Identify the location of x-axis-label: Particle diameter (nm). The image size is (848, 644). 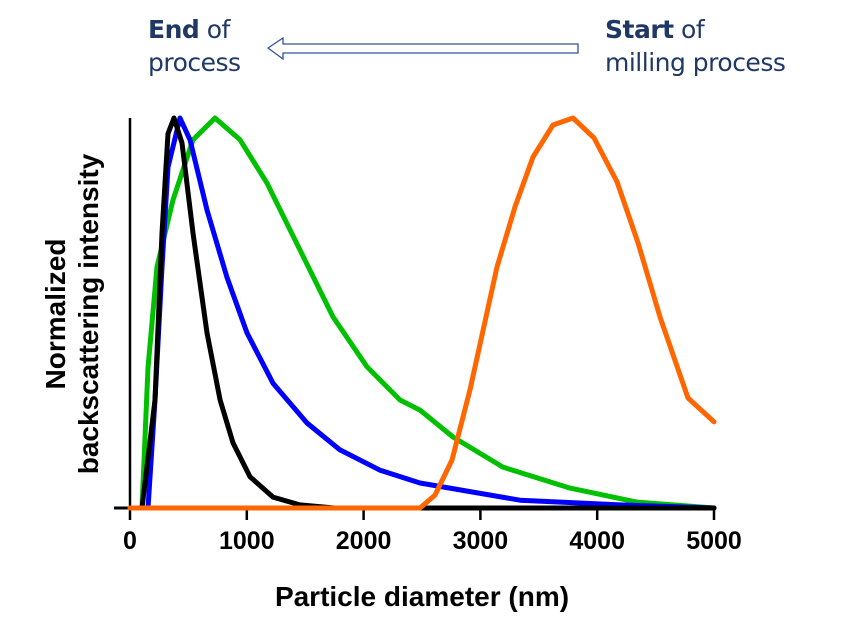
(422, 596).